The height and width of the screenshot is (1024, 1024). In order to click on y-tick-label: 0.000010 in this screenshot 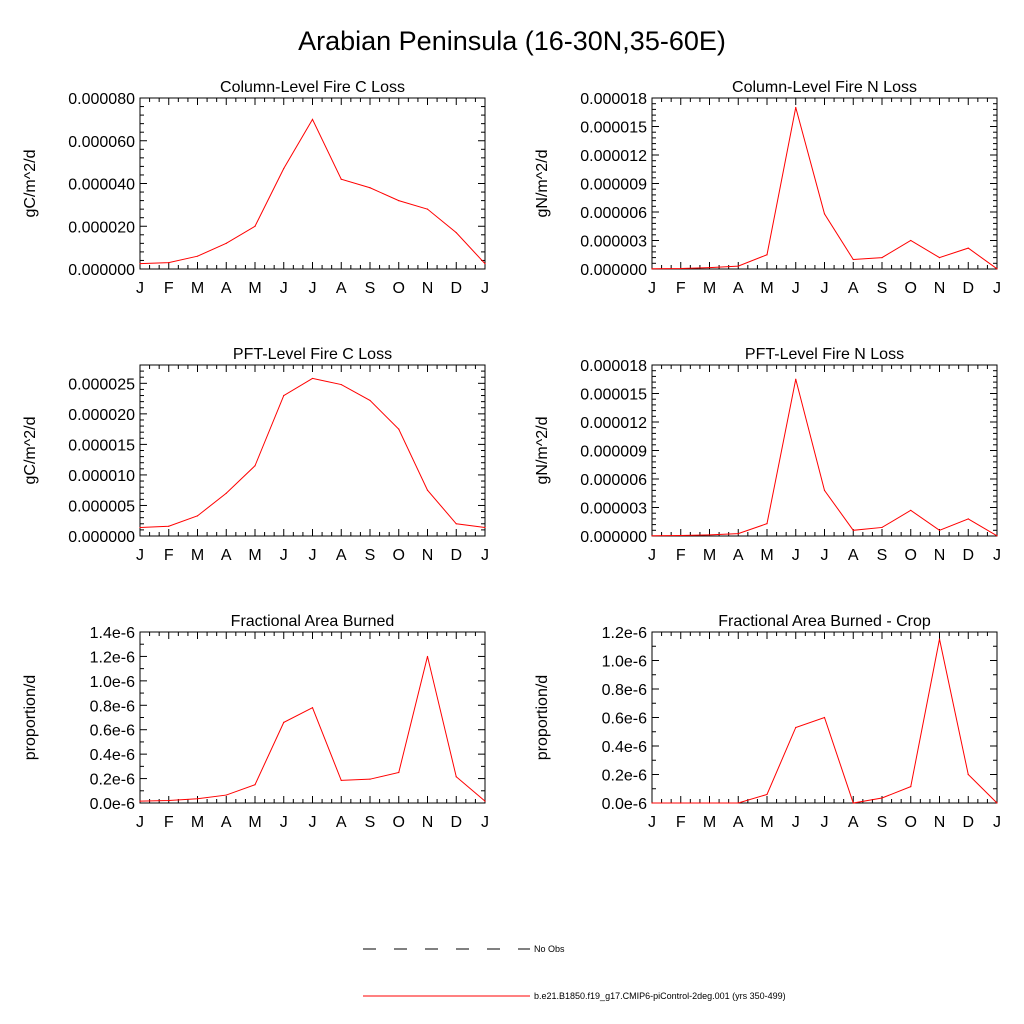, I will do `click(101, 476)`.